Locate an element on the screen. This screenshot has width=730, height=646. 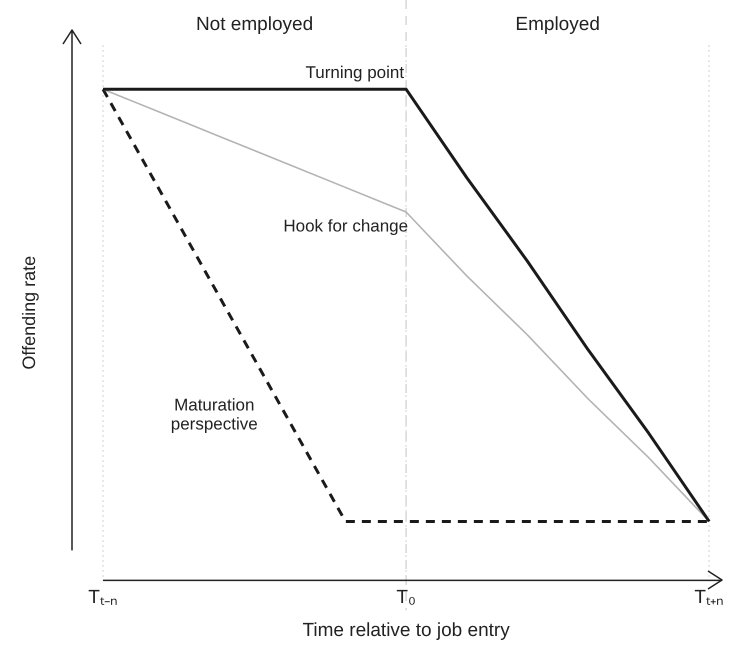
series-label: Maturation perspective is located at coordinates (214, 415).